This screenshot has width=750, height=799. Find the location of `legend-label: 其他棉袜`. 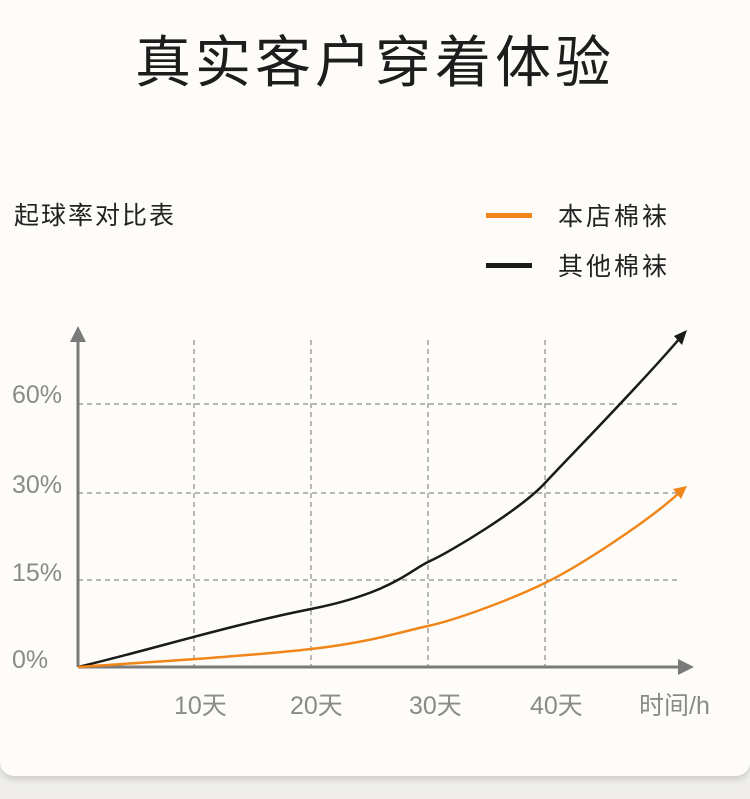

legend-label: 其他棉袜 is located at coordinates (614, 266).